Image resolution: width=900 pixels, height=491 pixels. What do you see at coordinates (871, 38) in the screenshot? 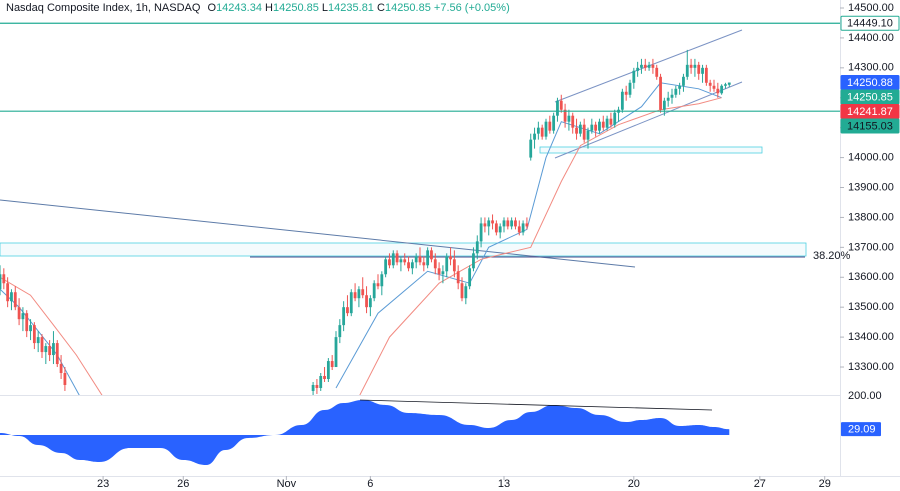
I see `y-tick-label: 14400.00` at bounding box center [871, 38].